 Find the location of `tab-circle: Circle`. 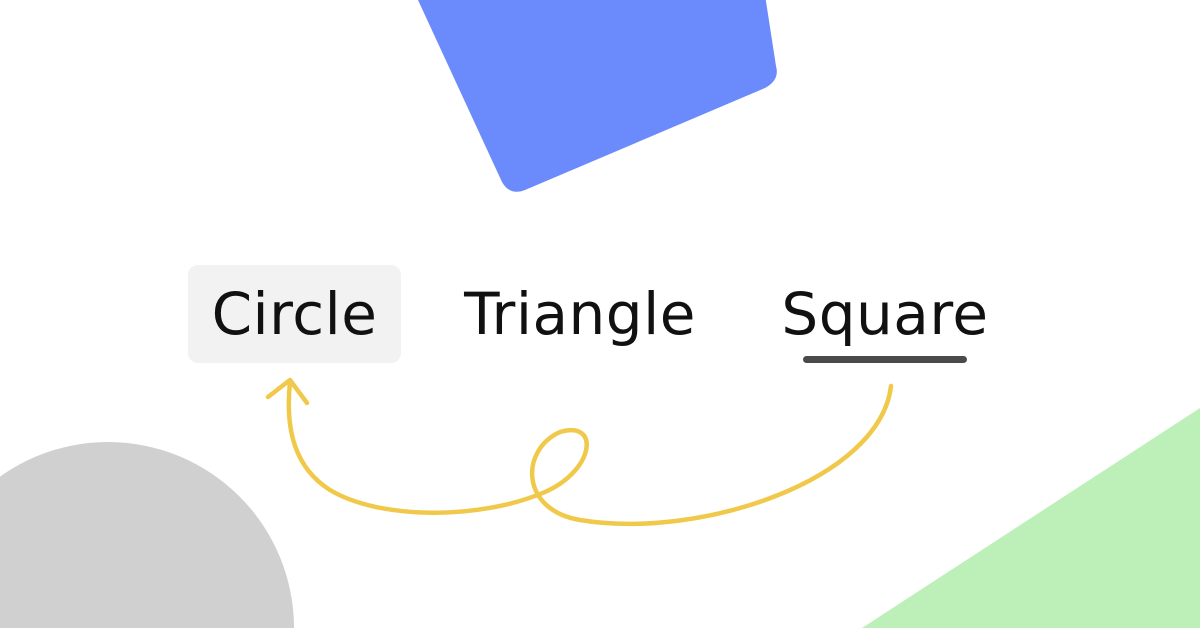

tab-circle: Circle is located at coordinates (294, 314).